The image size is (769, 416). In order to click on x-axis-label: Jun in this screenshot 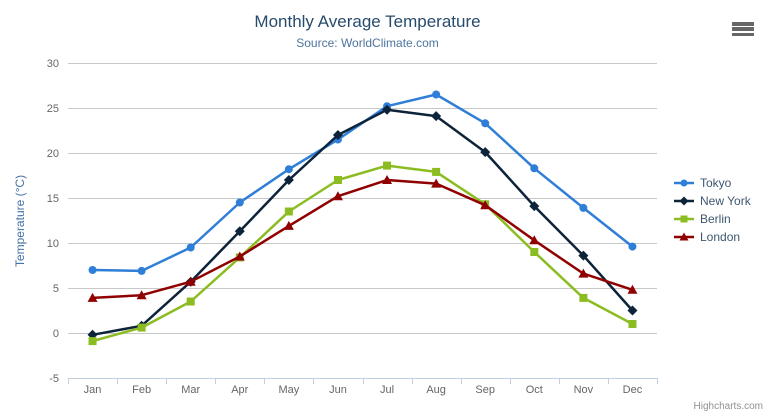, I will do `click(338, 390)`.